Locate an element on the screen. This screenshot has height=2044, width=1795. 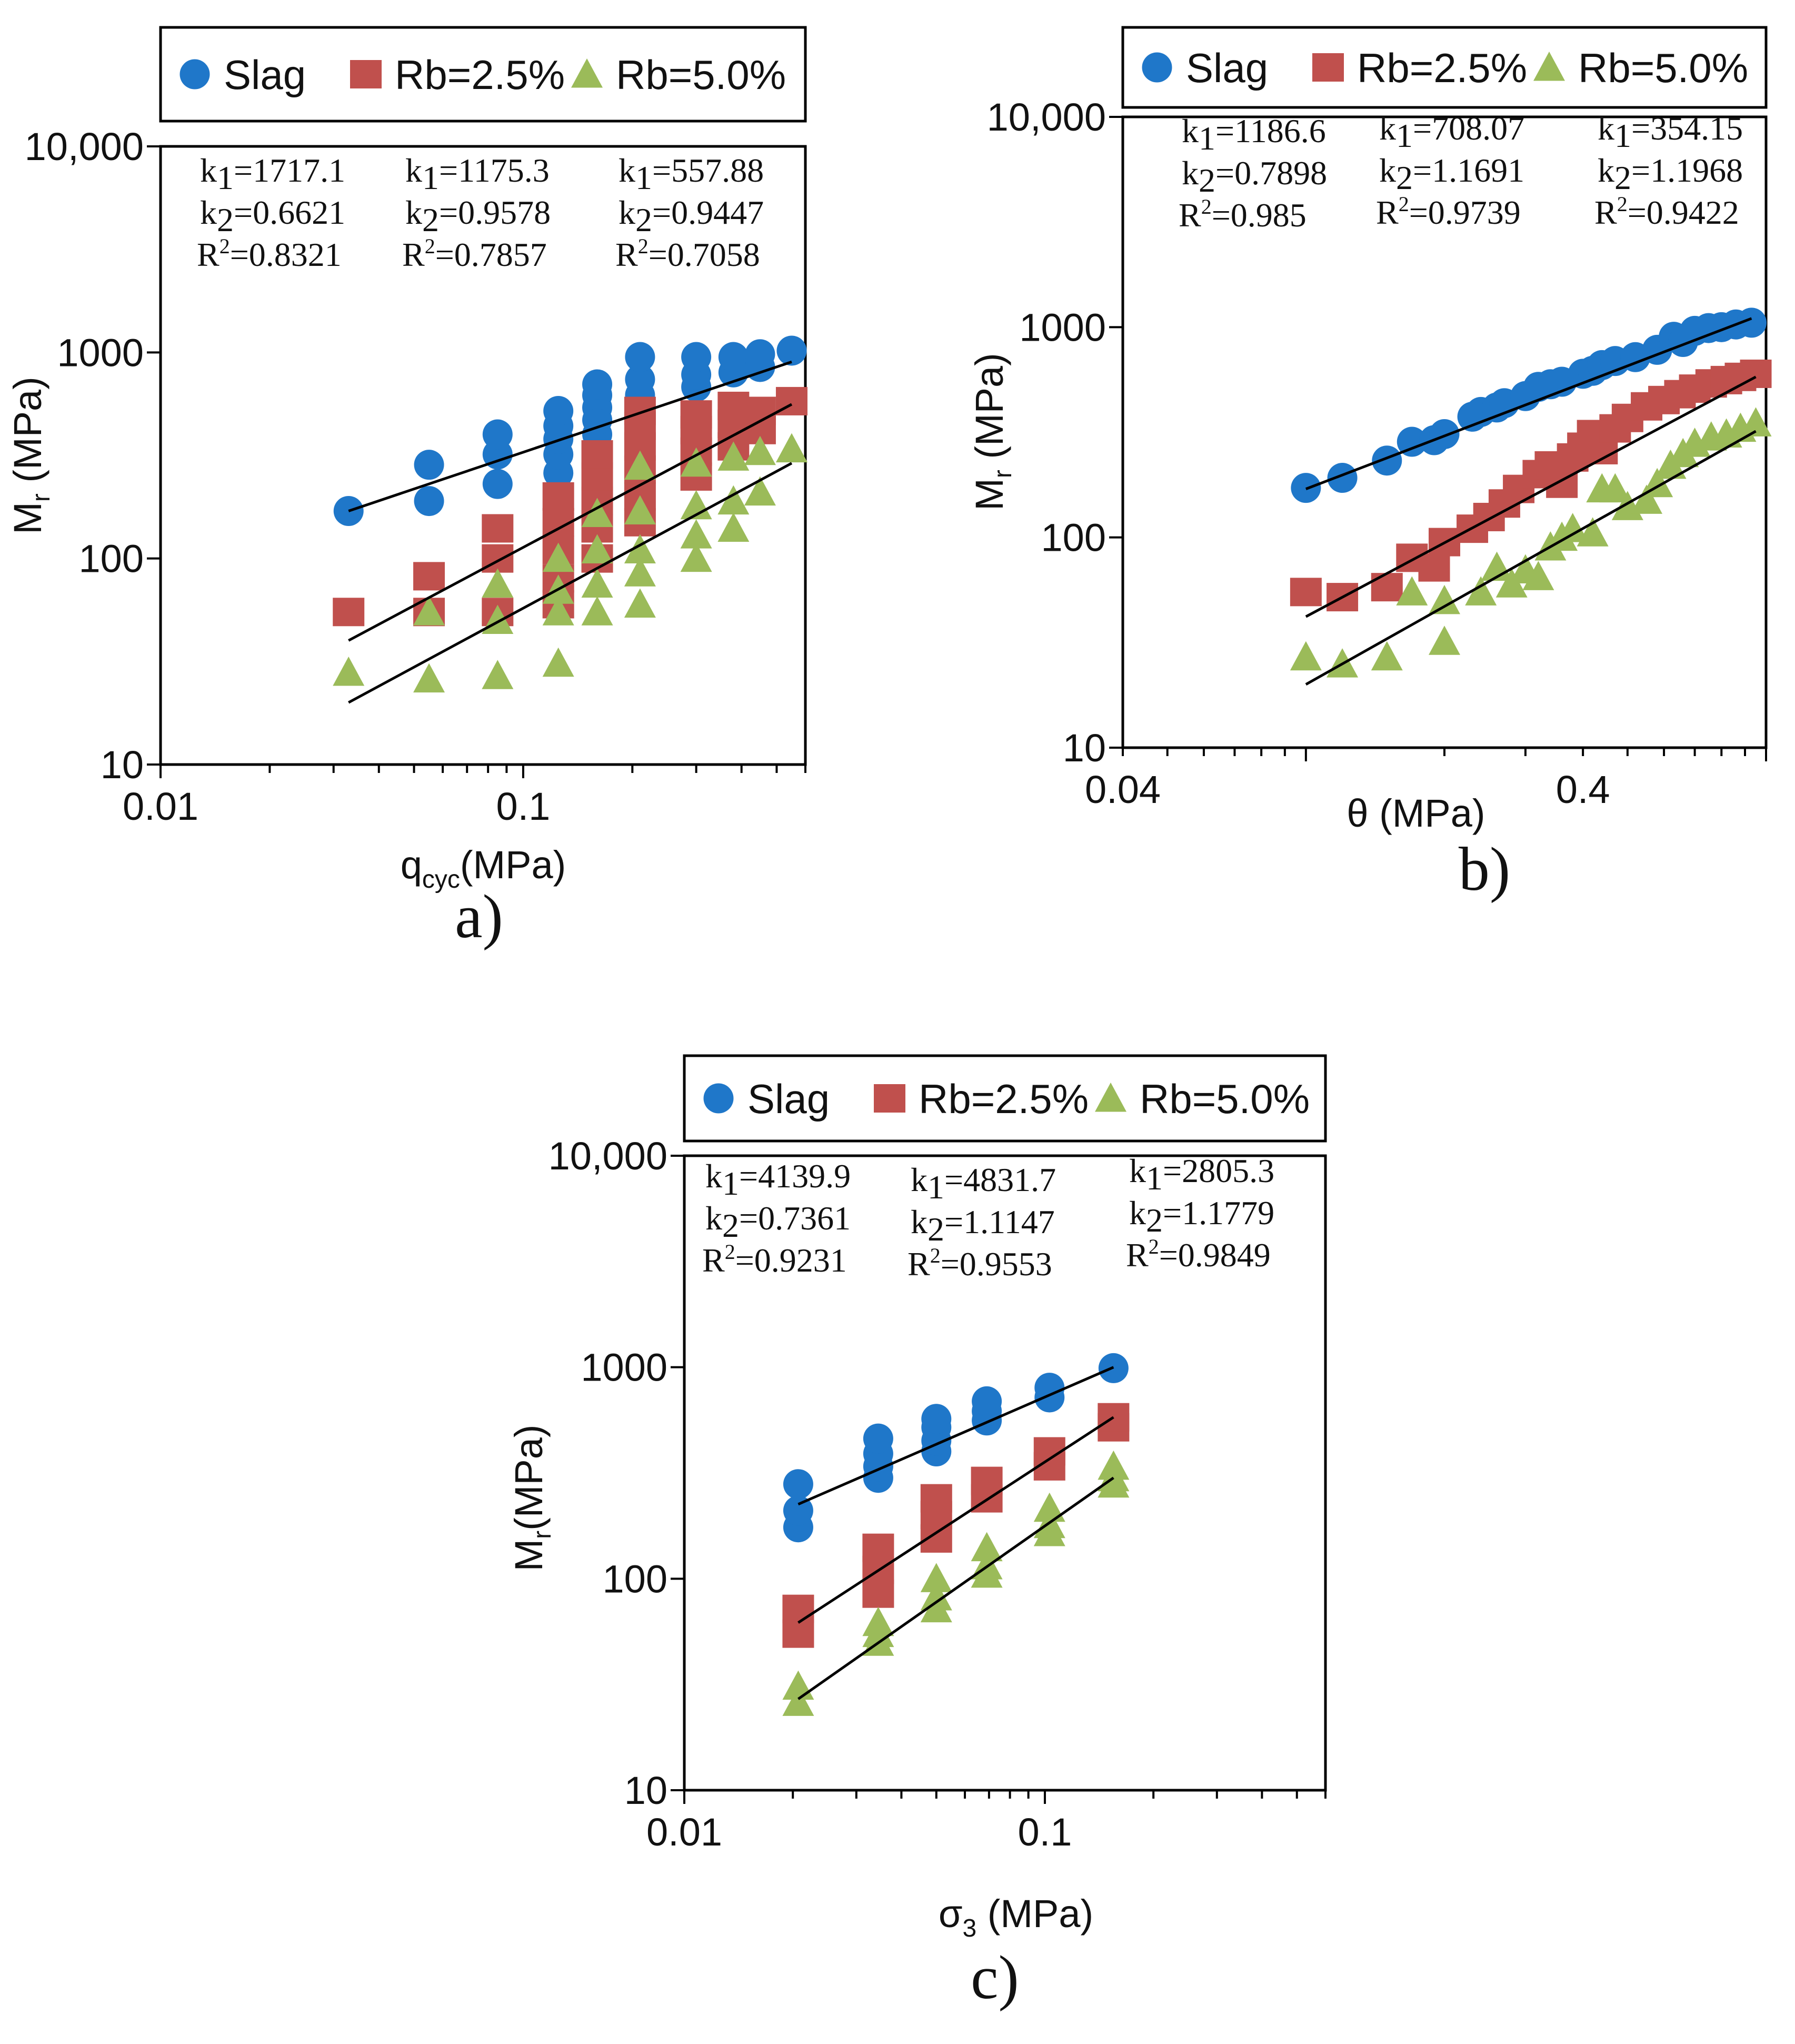
annotation-line: k2=0.7898 is located at coordinates (1254, 176).